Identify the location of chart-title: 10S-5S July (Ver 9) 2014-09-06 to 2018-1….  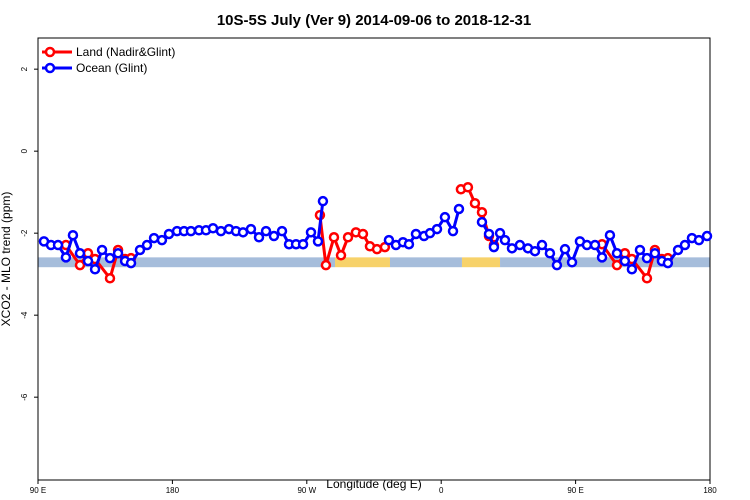
(374, 20).